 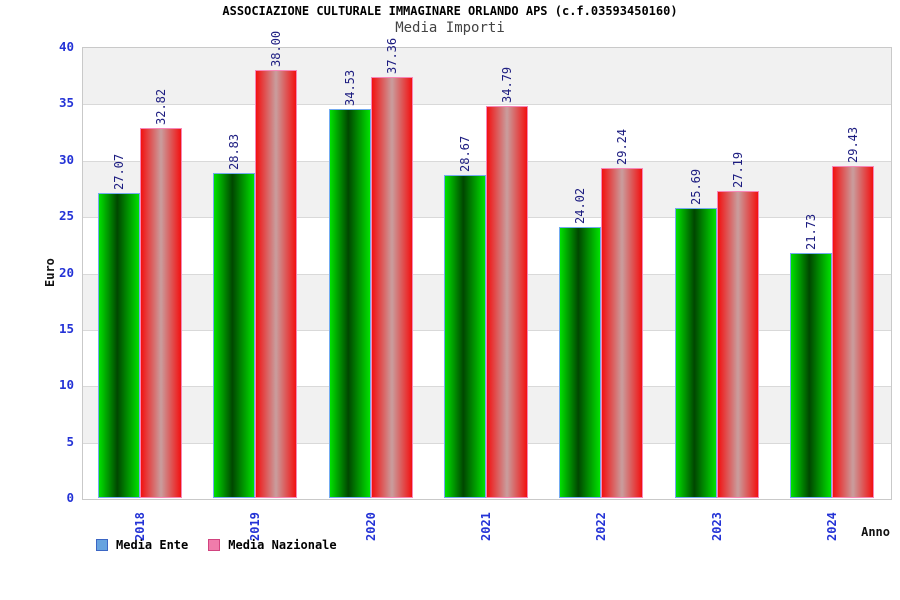 What do you see at coordinates (811, 375) in the screenshot?
I see `bar-media-ente-2024` at bounding box center [811, 375].